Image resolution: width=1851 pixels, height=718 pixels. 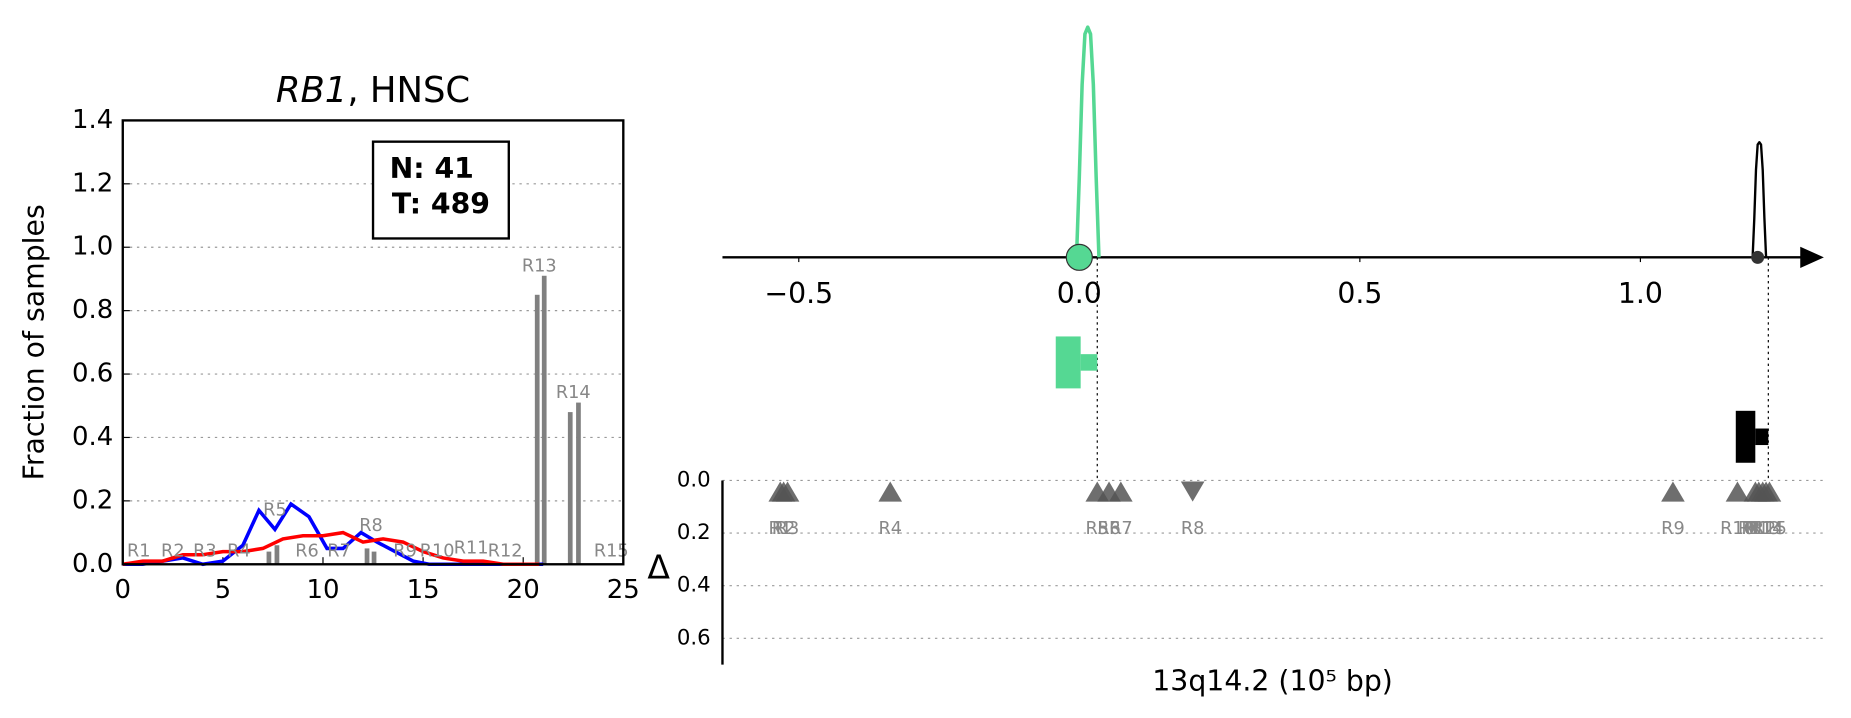 What do you see at coordinates (798, 293) in the screenshot?
I see `x-tick-label: −0.5` at bounding box center [798, 293].